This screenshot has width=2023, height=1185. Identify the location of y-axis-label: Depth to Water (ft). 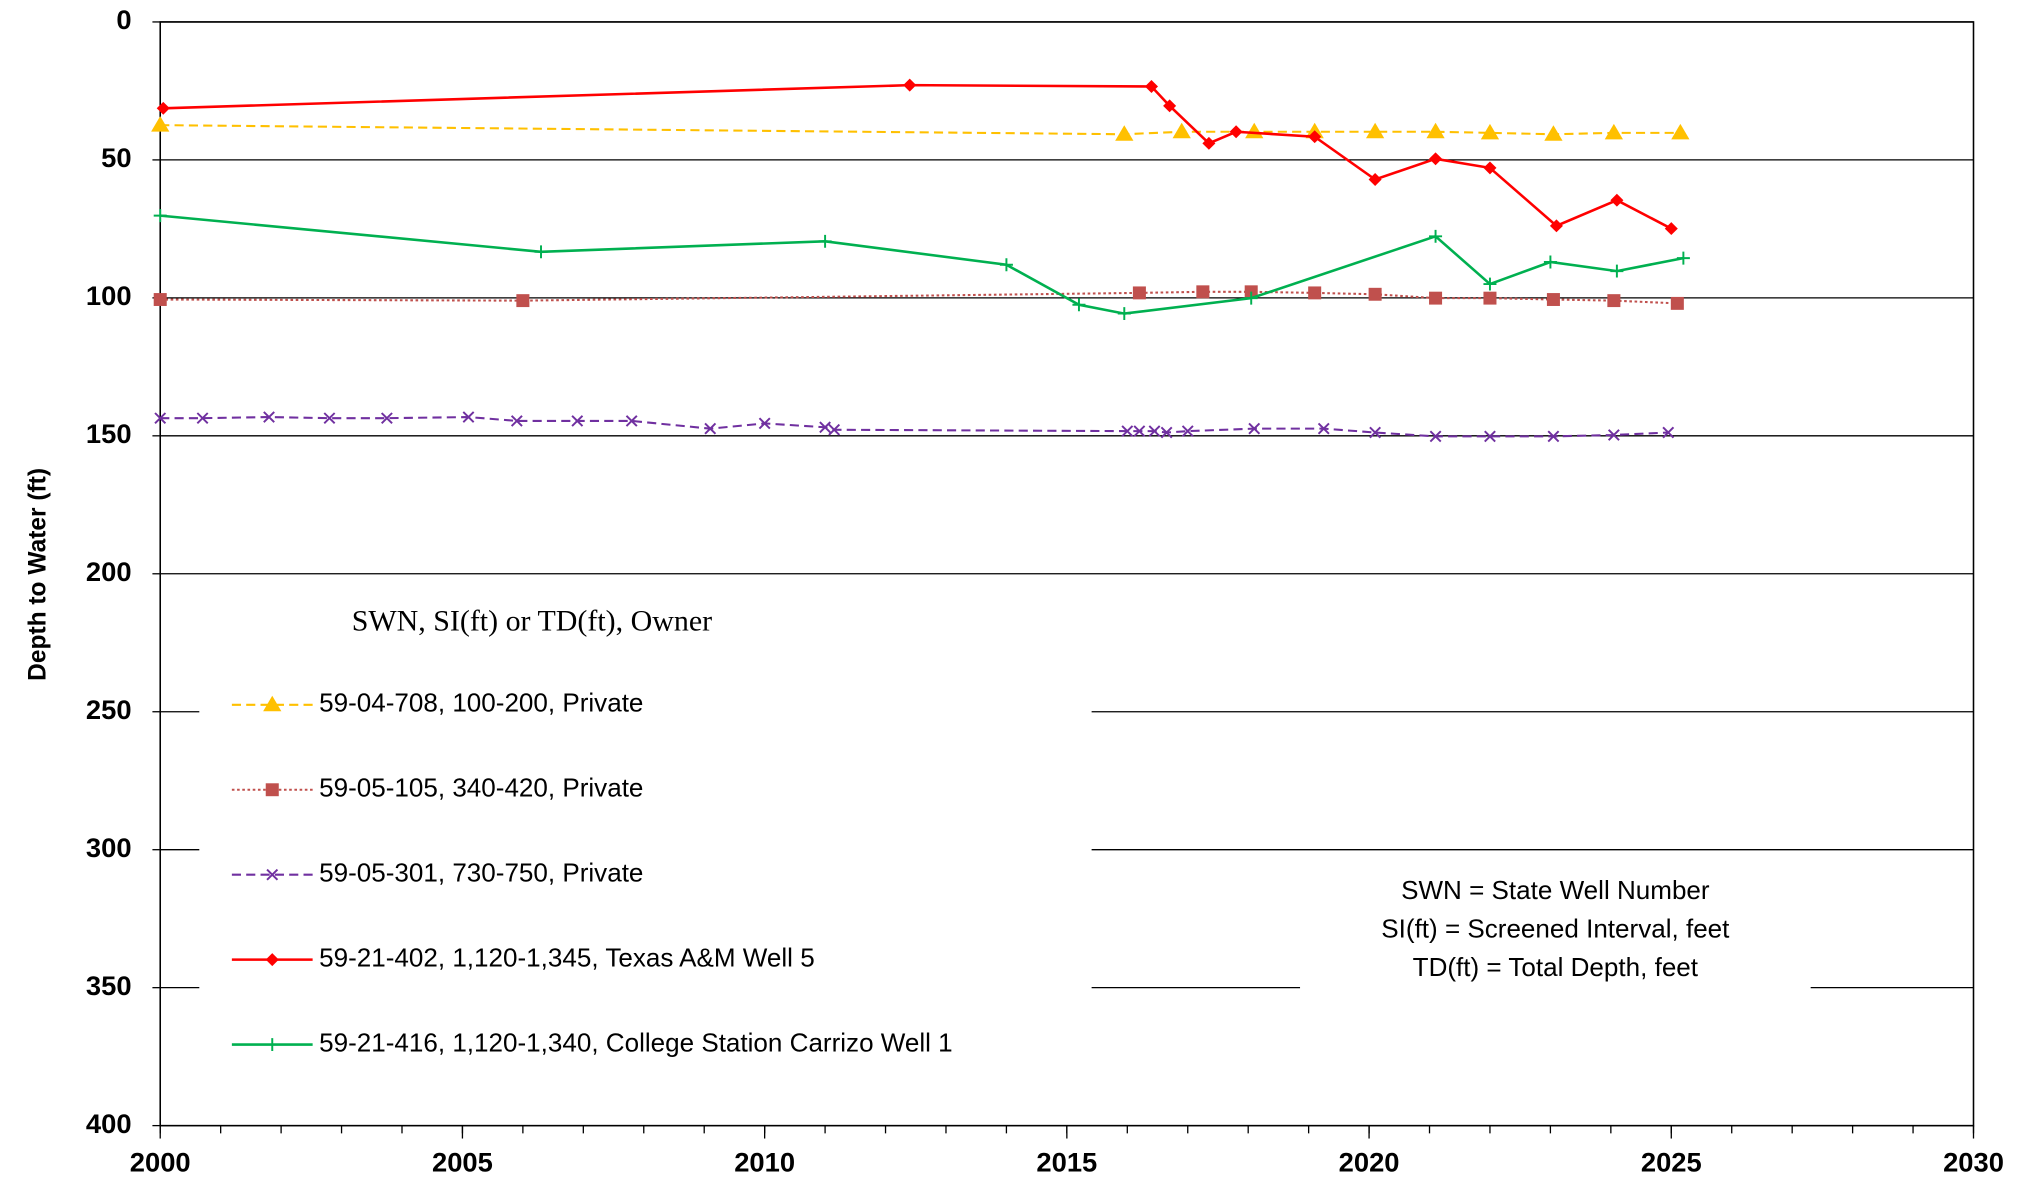
(38, 574).